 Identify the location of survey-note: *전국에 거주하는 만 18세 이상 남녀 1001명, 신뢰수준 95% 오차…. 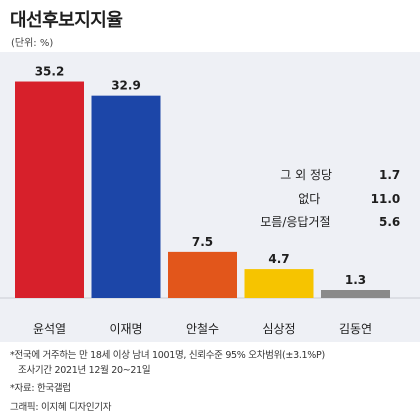
(167, 355).